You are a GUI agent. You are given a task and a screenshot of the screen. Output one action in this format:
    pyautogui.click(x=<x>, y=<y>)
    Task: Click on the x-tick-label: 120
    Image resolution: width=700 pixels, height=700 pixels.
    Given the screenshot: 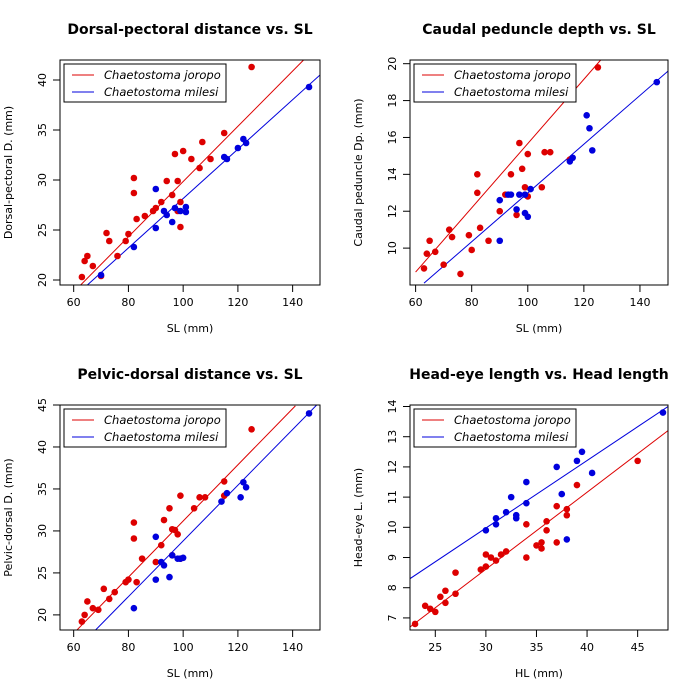 What is the action you would take?
    pyautogui.click(x=583, y=302)
    